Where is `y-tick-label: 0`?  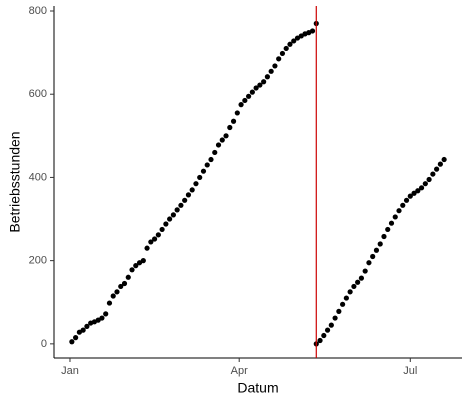
y-tick-label: 0 is located at coordinates (44, 344).